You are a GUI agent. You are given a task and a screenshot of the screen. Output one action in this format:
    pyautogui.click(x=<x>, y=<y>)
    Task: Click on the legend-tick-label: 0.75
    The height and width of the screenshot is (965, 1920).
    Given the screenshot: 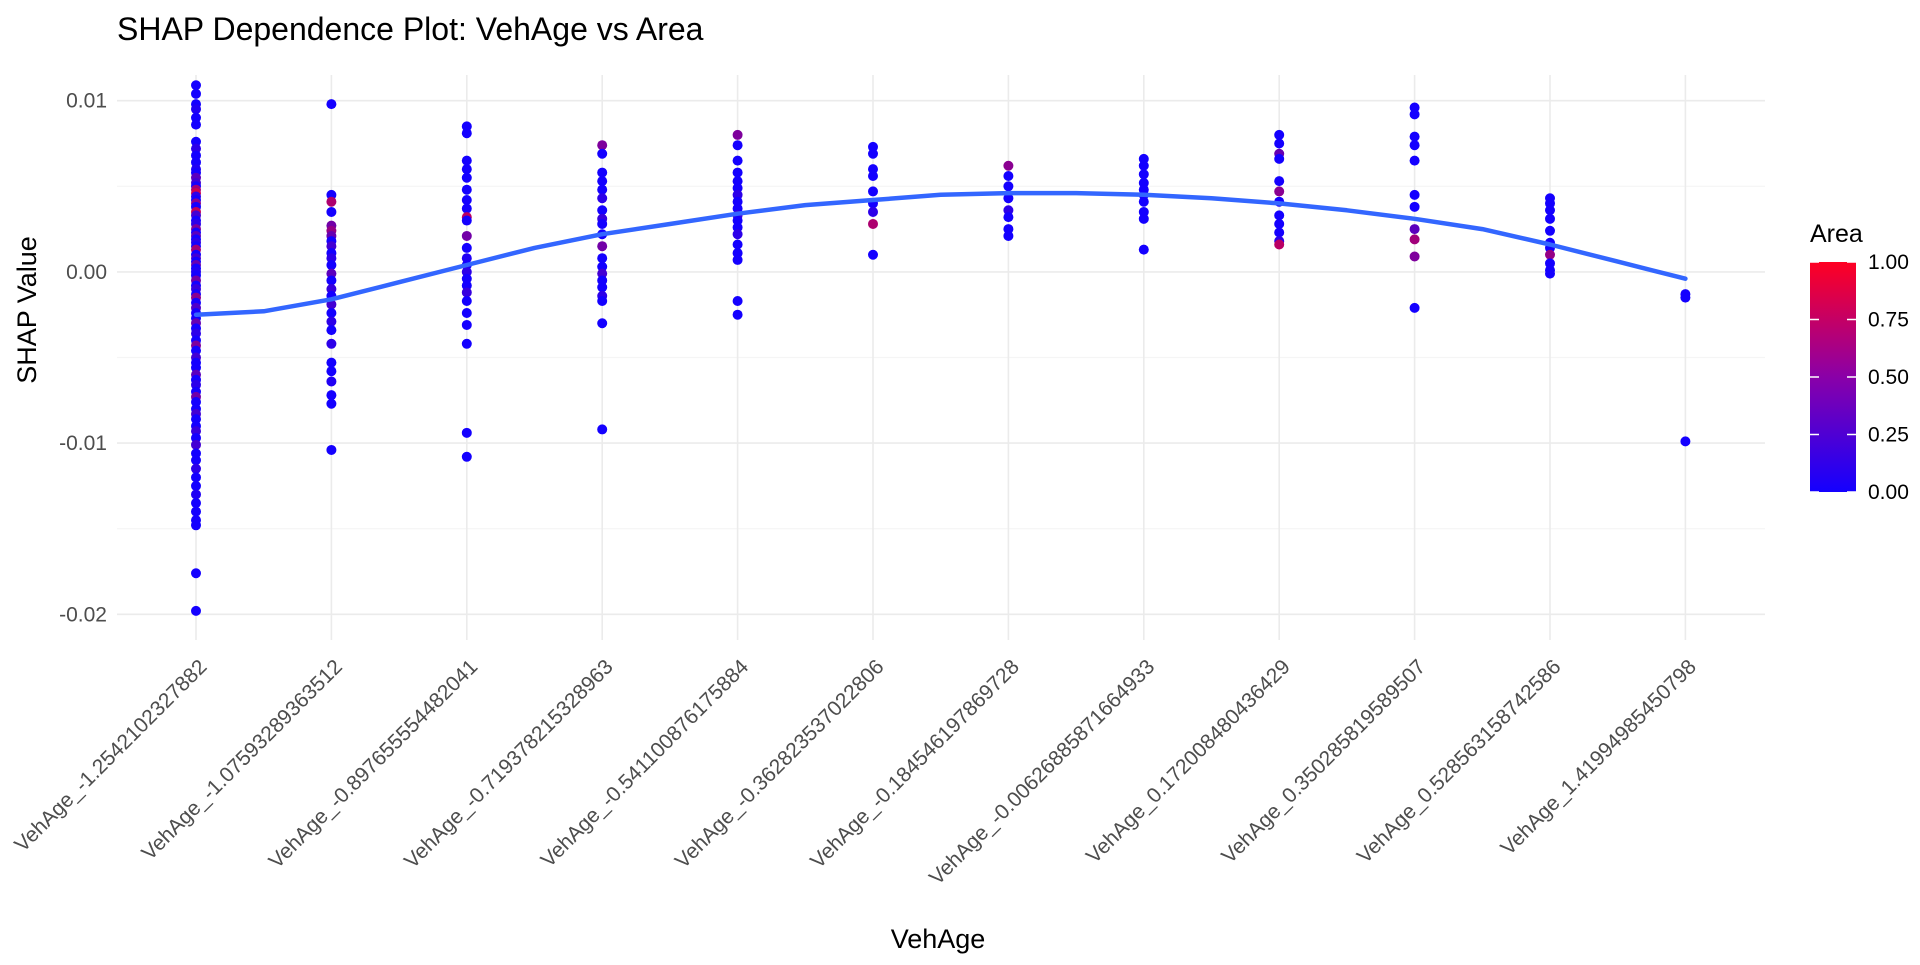 What is the action you would take?
    pyautogui.click(x=1888, y=320)
    